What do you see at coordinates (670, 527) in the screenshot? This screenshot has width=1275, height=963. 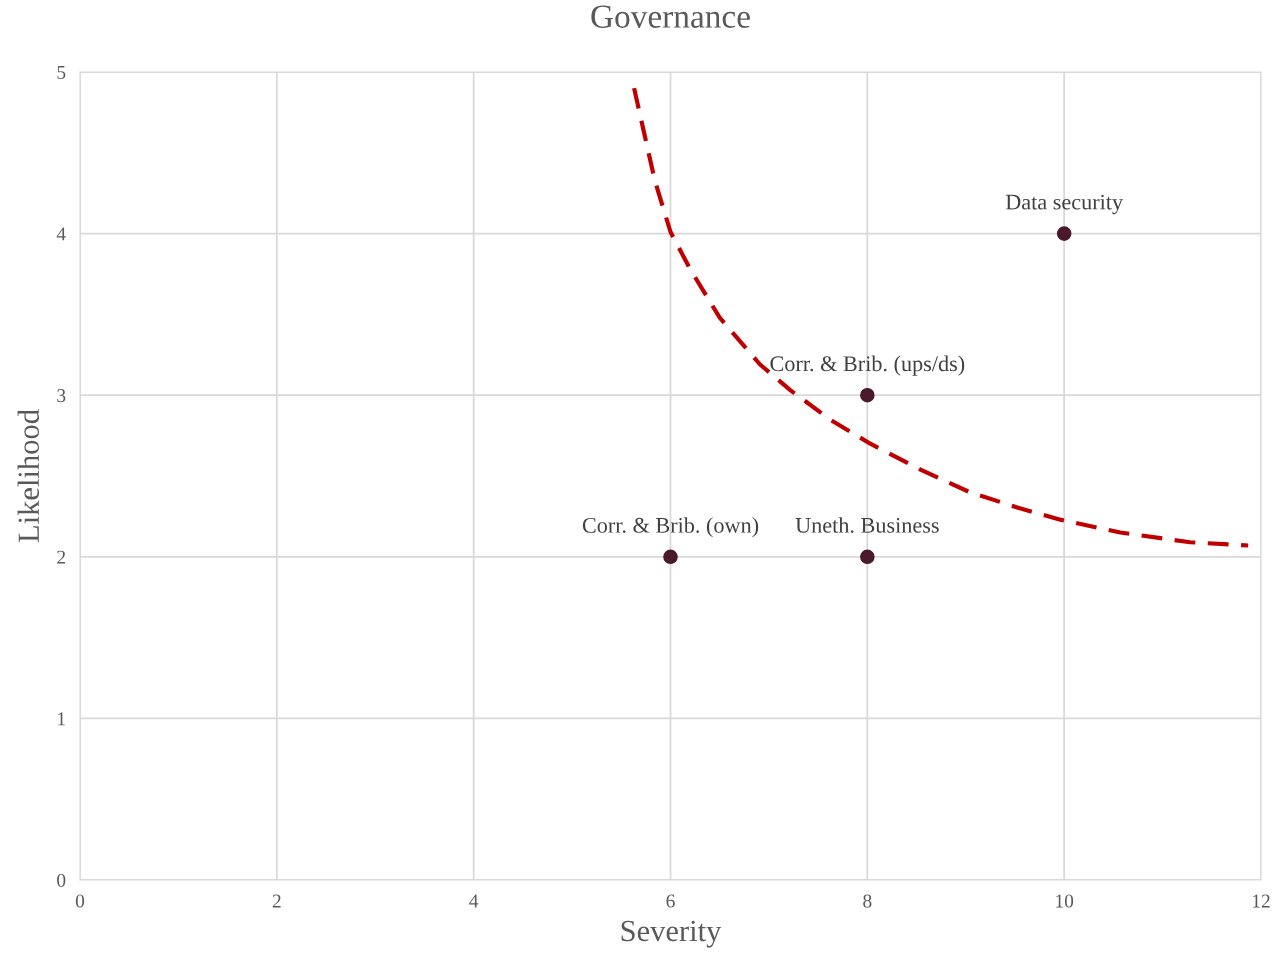 I see `annotation: Corr. & Brib. (own)` at bounding box center [670, 527].